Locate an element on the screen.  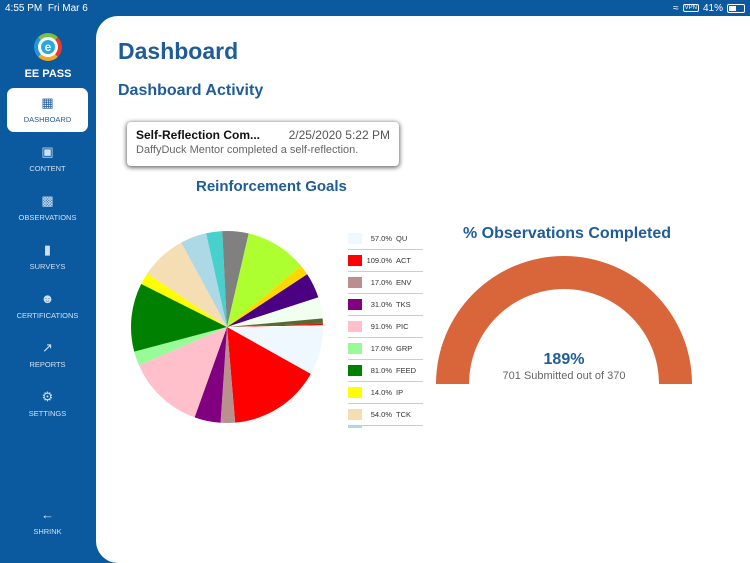
legend-value: 91.0% is located at coordinates (381, 326).